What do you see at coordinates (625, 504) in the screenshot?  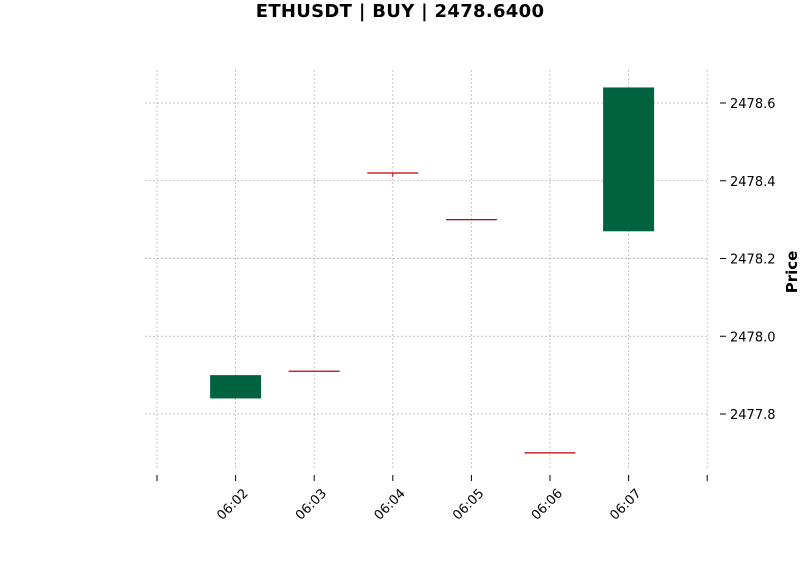 I see `x-tick-label: 06:07` at bounding box center [625, 504].